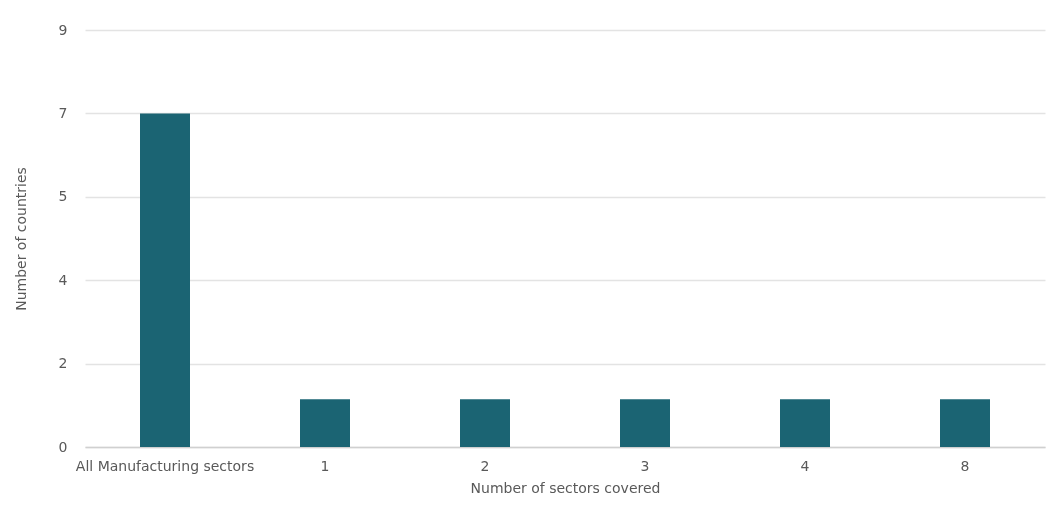 This screenshot has width=1048, height=511. I want to click on y-axis-title: Number of countries, so click(20, 239).